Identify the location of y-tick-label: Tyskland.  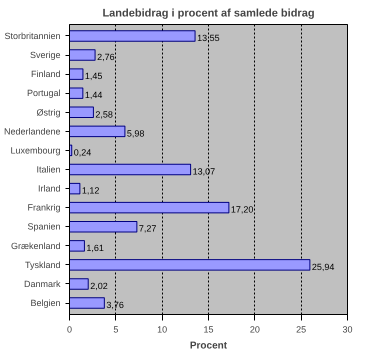
(42, 265).